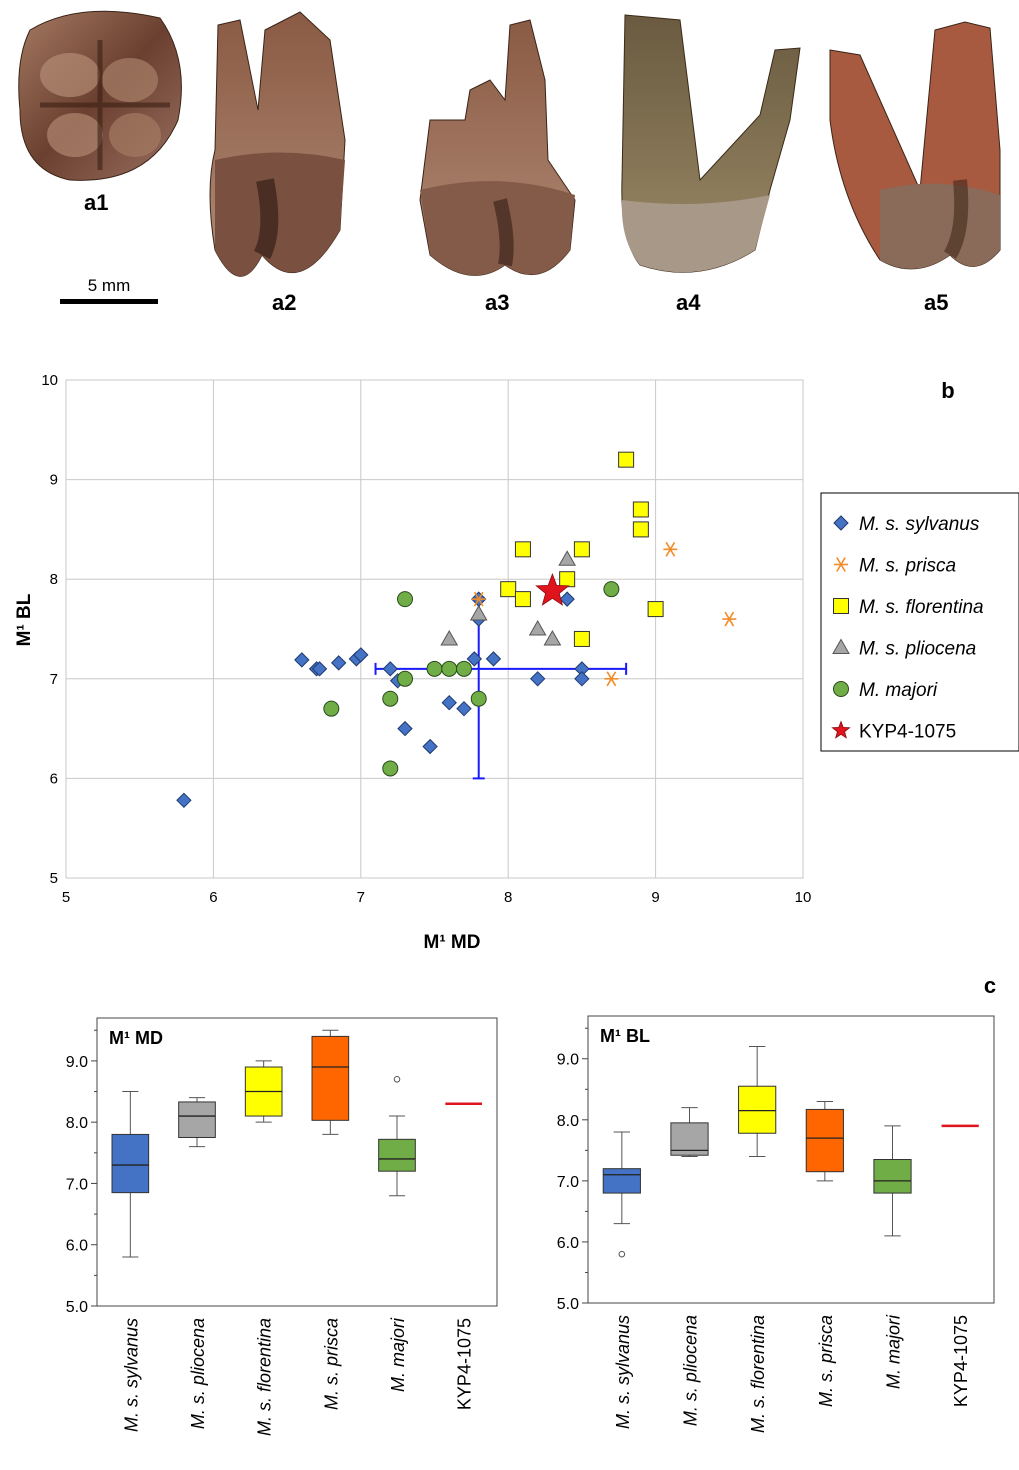 This screenshot has width=1019, height=1470. What do you see at coordinates (791, 1159) in the screenshot?
I see `boxplot-frame` at bounding box center [791, 1159].